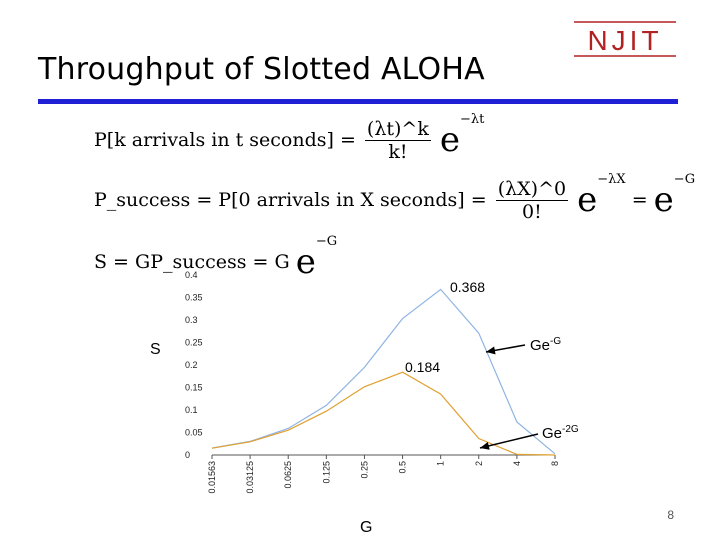  Describe the element at coordinates (639, 200) in the screenshot. I see `eq2-equals: =` at that location.